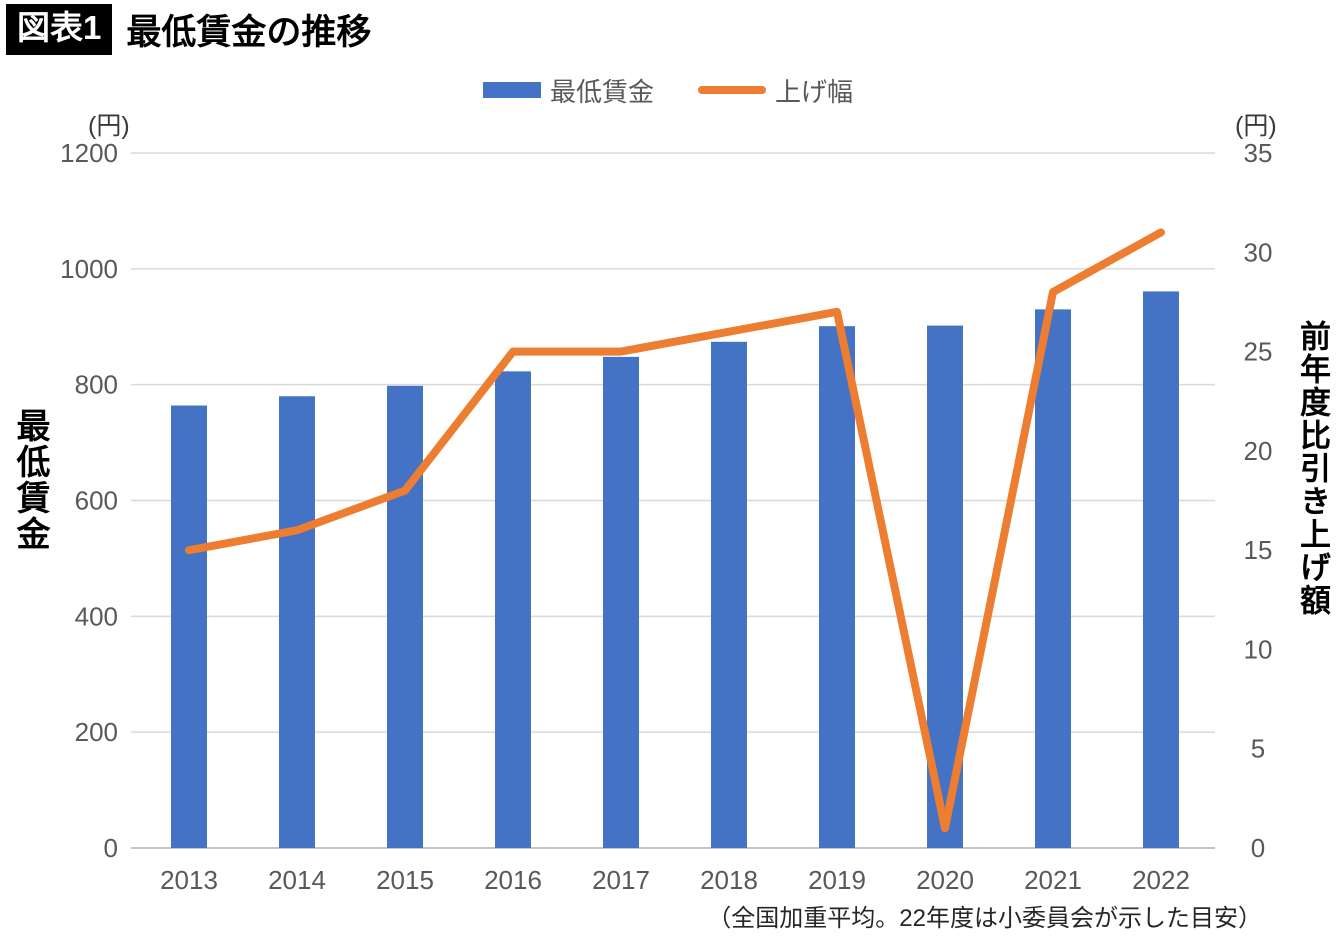 This screenshot has height=936, width=1340. Describe the element at coordinates (602, 91) in the screenshot. I see `legend-label-minimum-wage: 最低賃金` at that location.